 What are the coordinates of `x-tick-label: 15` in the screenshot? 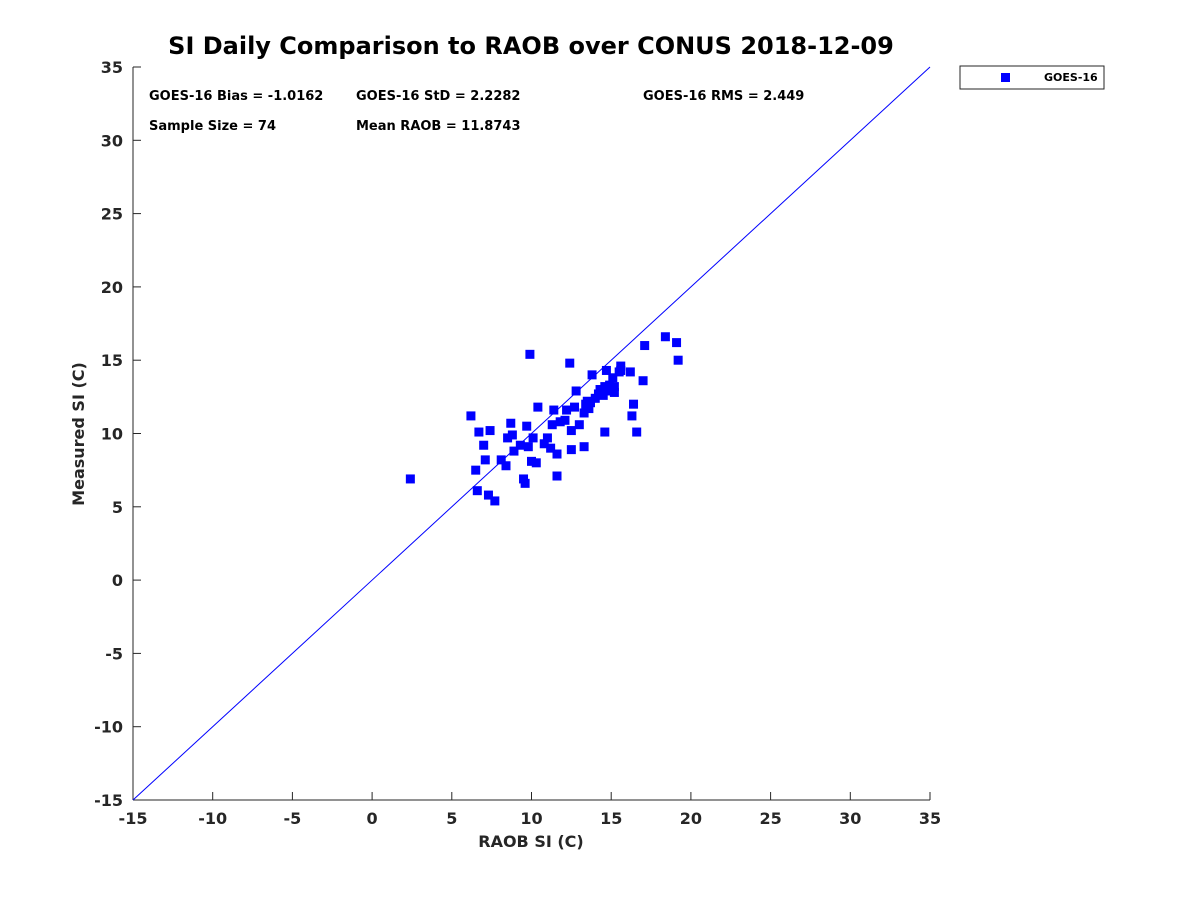 It's located at (611, 818).